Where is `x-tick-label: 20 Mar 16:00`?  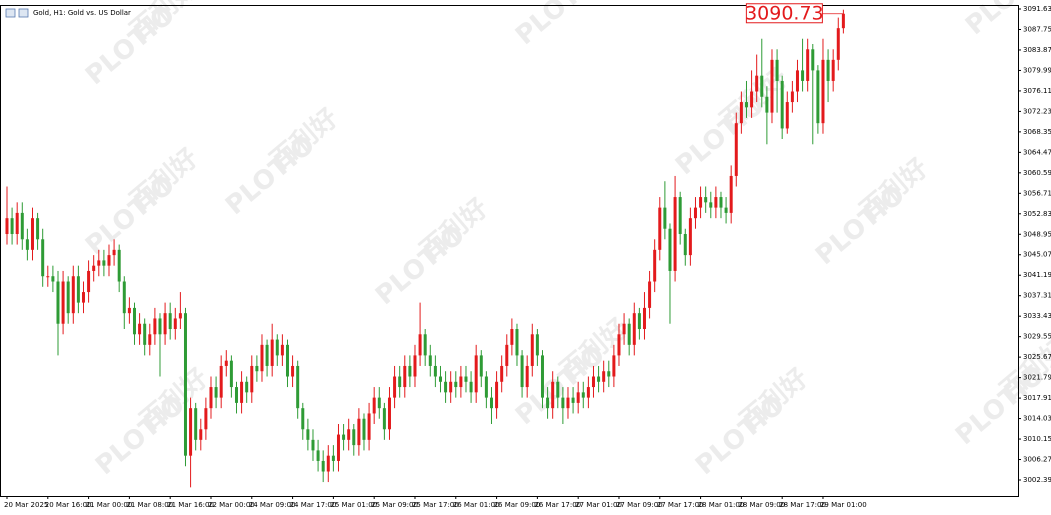 x-tick-label: 20 Mar 16:00 is located at coordinates (68, 505).